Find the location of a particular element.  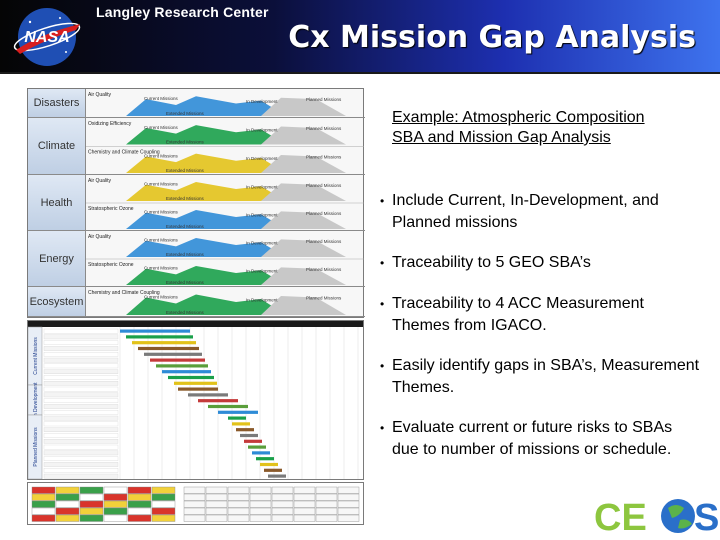

measurement-sub-label: Oxidizing Efficiency is located at coordinates (110, 124).